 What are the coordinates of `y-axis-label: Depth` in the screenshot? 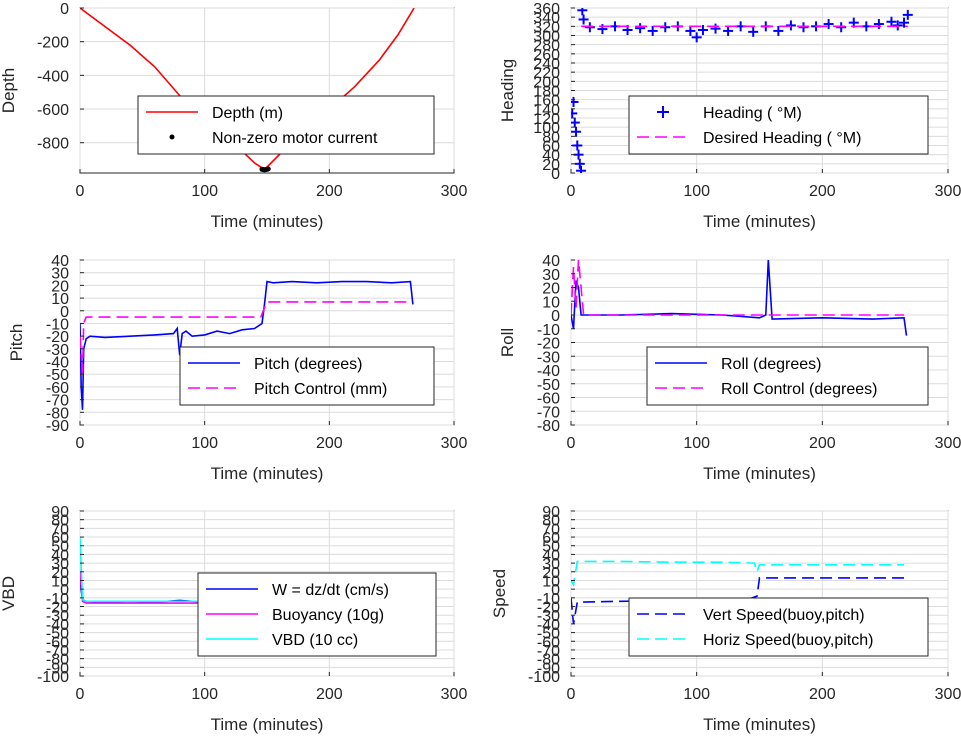 It's located at (9, 90).